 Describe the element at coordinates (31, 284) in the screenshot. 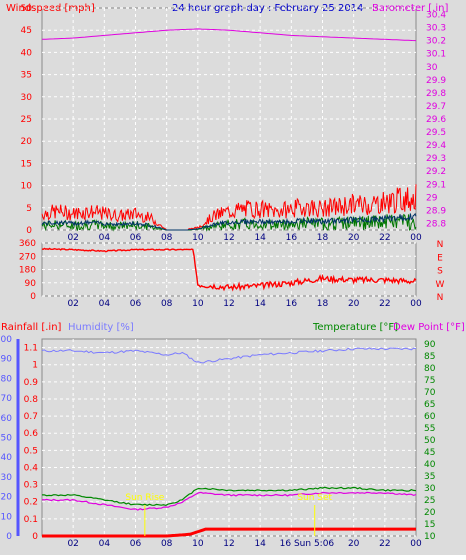

I see `direction-y-tick-label: 90` at that location.